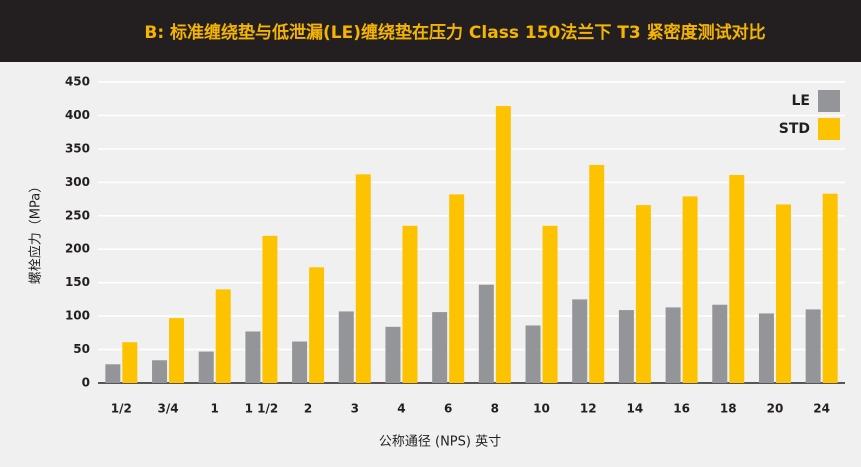 The image size is (861, 467). I want to click on title-bar, so click(430, 31).